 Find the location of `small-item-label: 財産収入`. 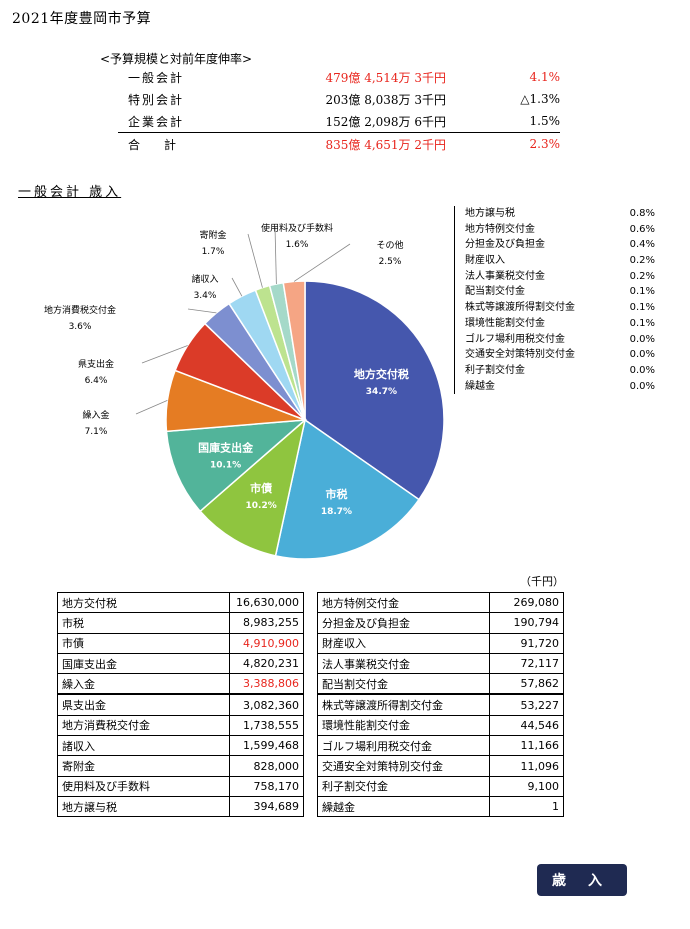

small-item-label: 財産収入 is located at coordinates (485, 261).